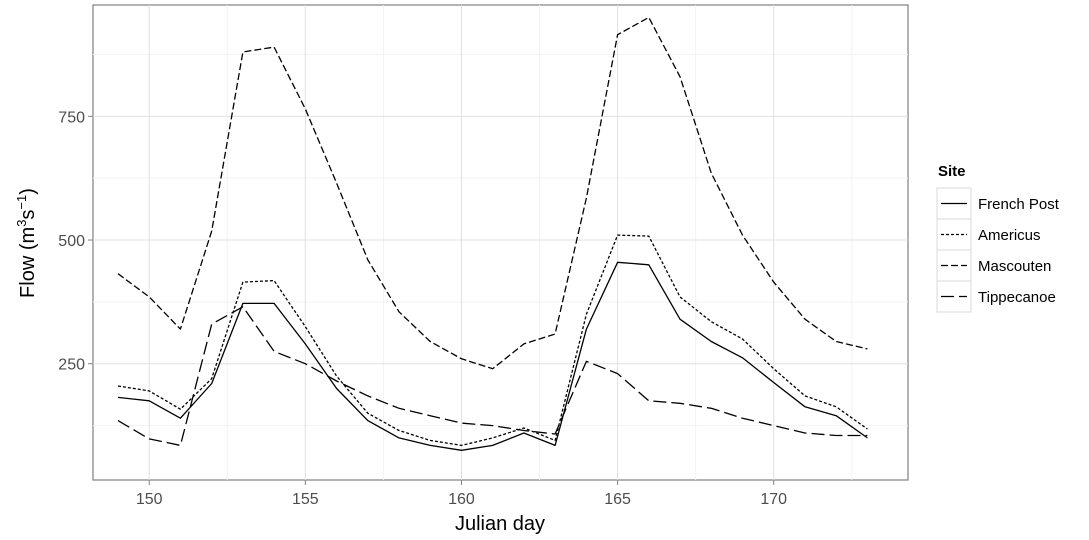  What do you see at coordinates (1017, 297) in the screenshot?
I see `legend-label: Tippecanoe` at bounding box center [1017, 297].